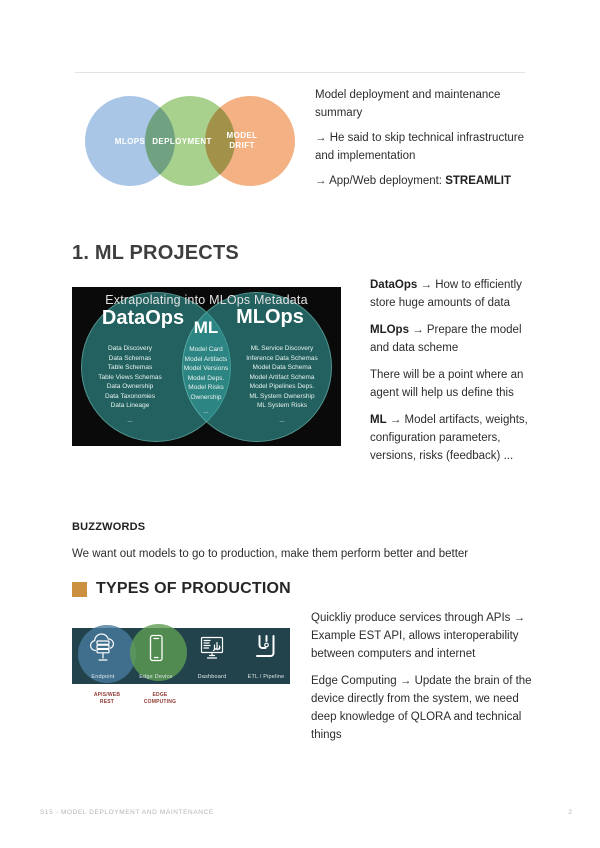 The width and height of the screenshot is (600, 848). I want to click on streamlit-bold: STREAMLIT, so click(478, 181).